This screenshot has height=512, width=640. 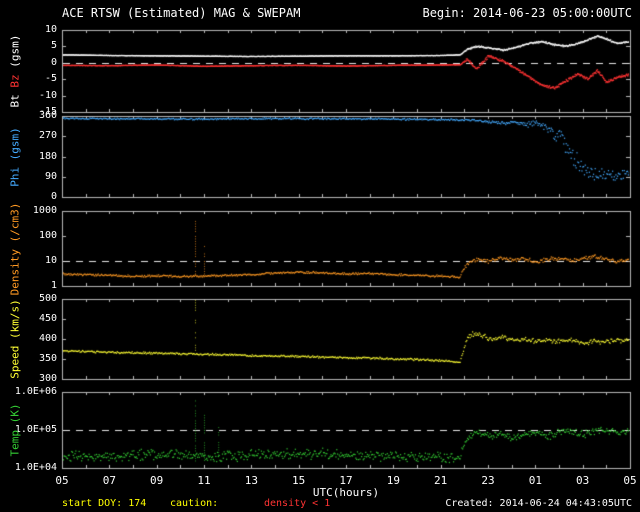 I want to click on y-axis-label-temp: Temp (K), so click(x=15, y=430).